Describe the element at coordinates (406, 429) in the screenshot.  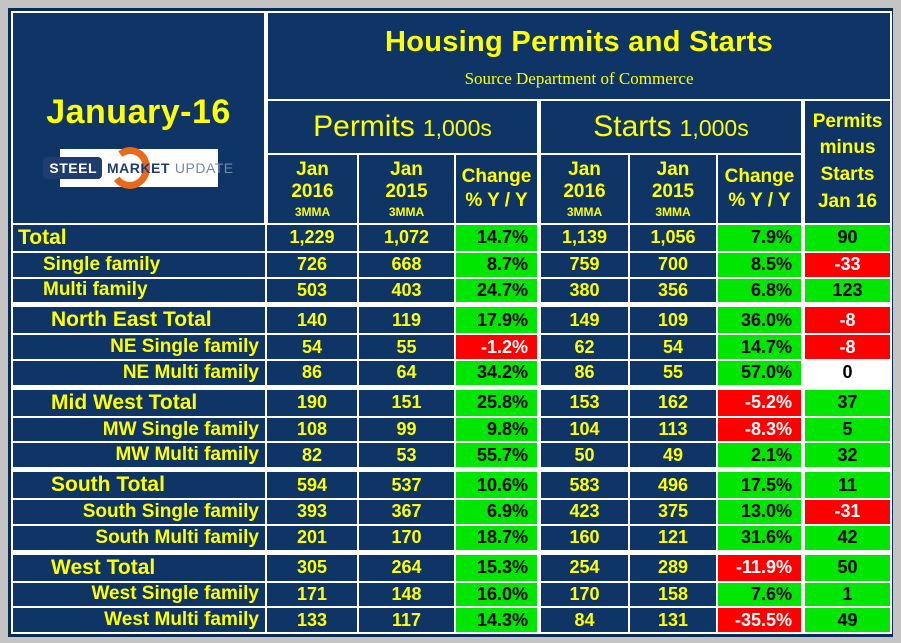
I see `permits-jan-2015-value: 99` at that location.